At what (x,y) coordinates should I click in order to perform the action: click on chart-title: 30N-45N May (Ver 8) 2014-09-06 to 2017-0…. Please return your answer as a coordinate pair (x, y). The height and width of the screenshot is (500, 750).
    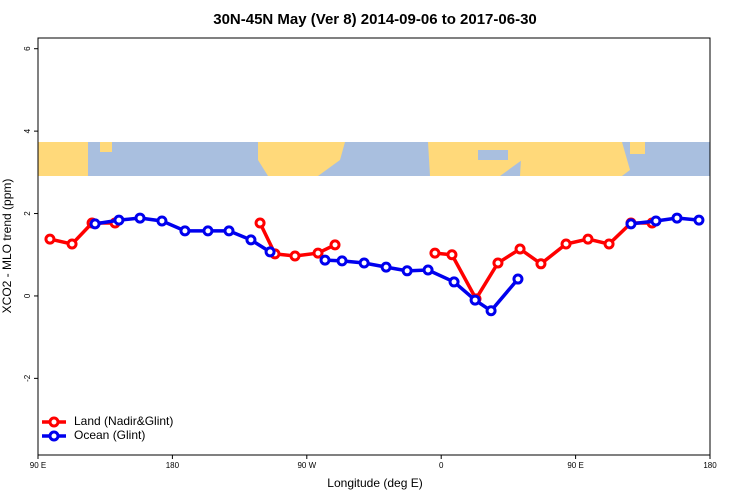
    Looking at the image, I should click on (375, 19).